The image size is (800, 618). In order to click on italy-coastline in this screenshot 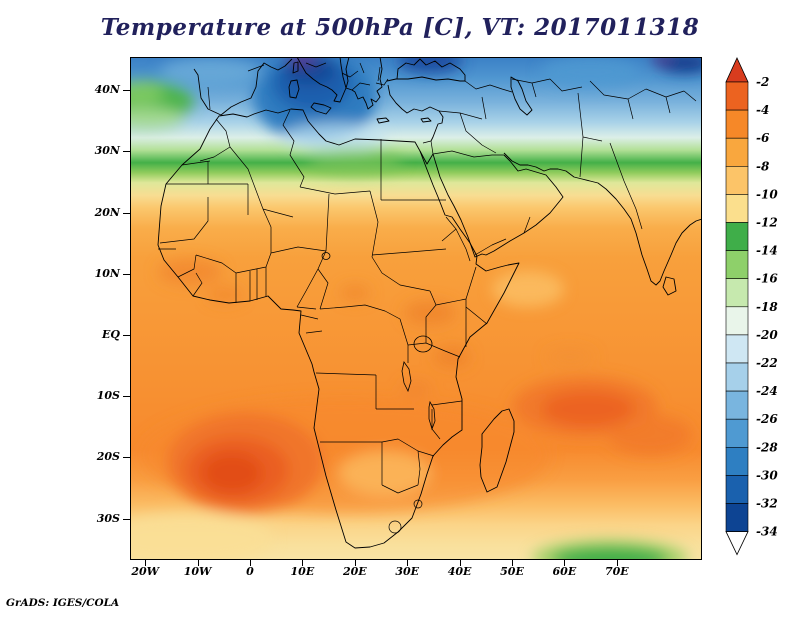, I will do `click(321, 80)`.